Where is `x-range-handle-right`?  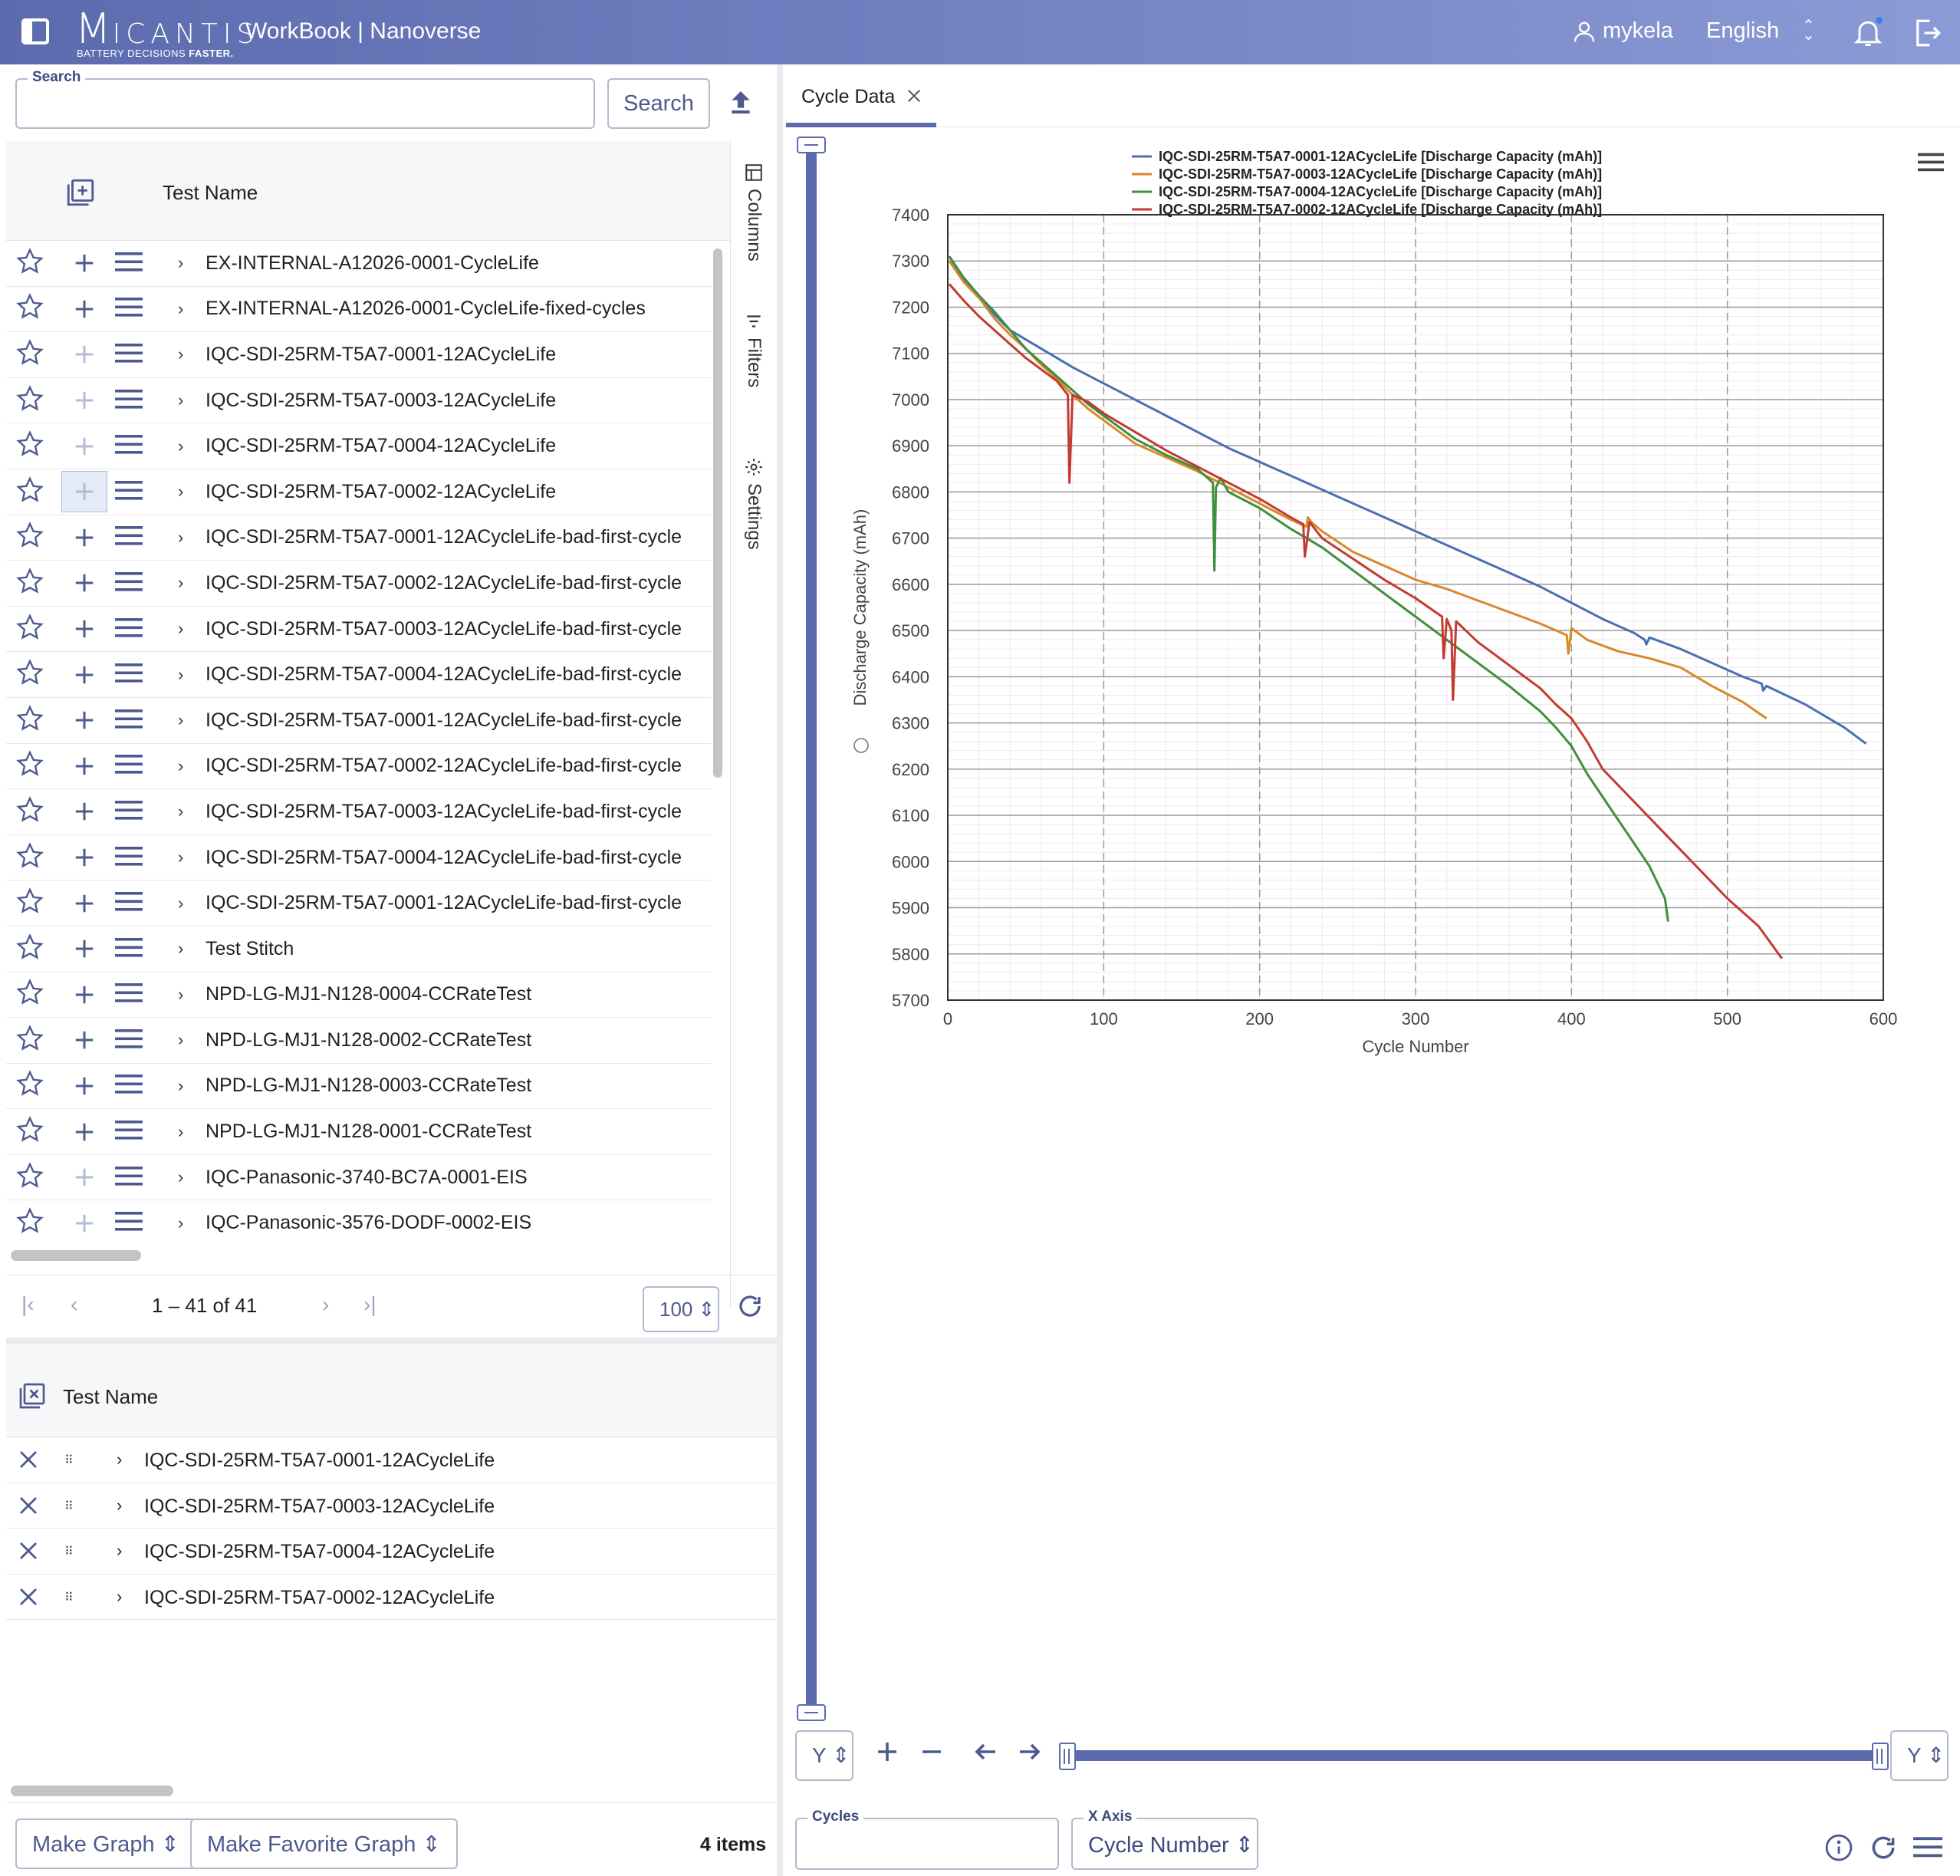
x-range-handle-right is located at coordinates (1880, 1756).